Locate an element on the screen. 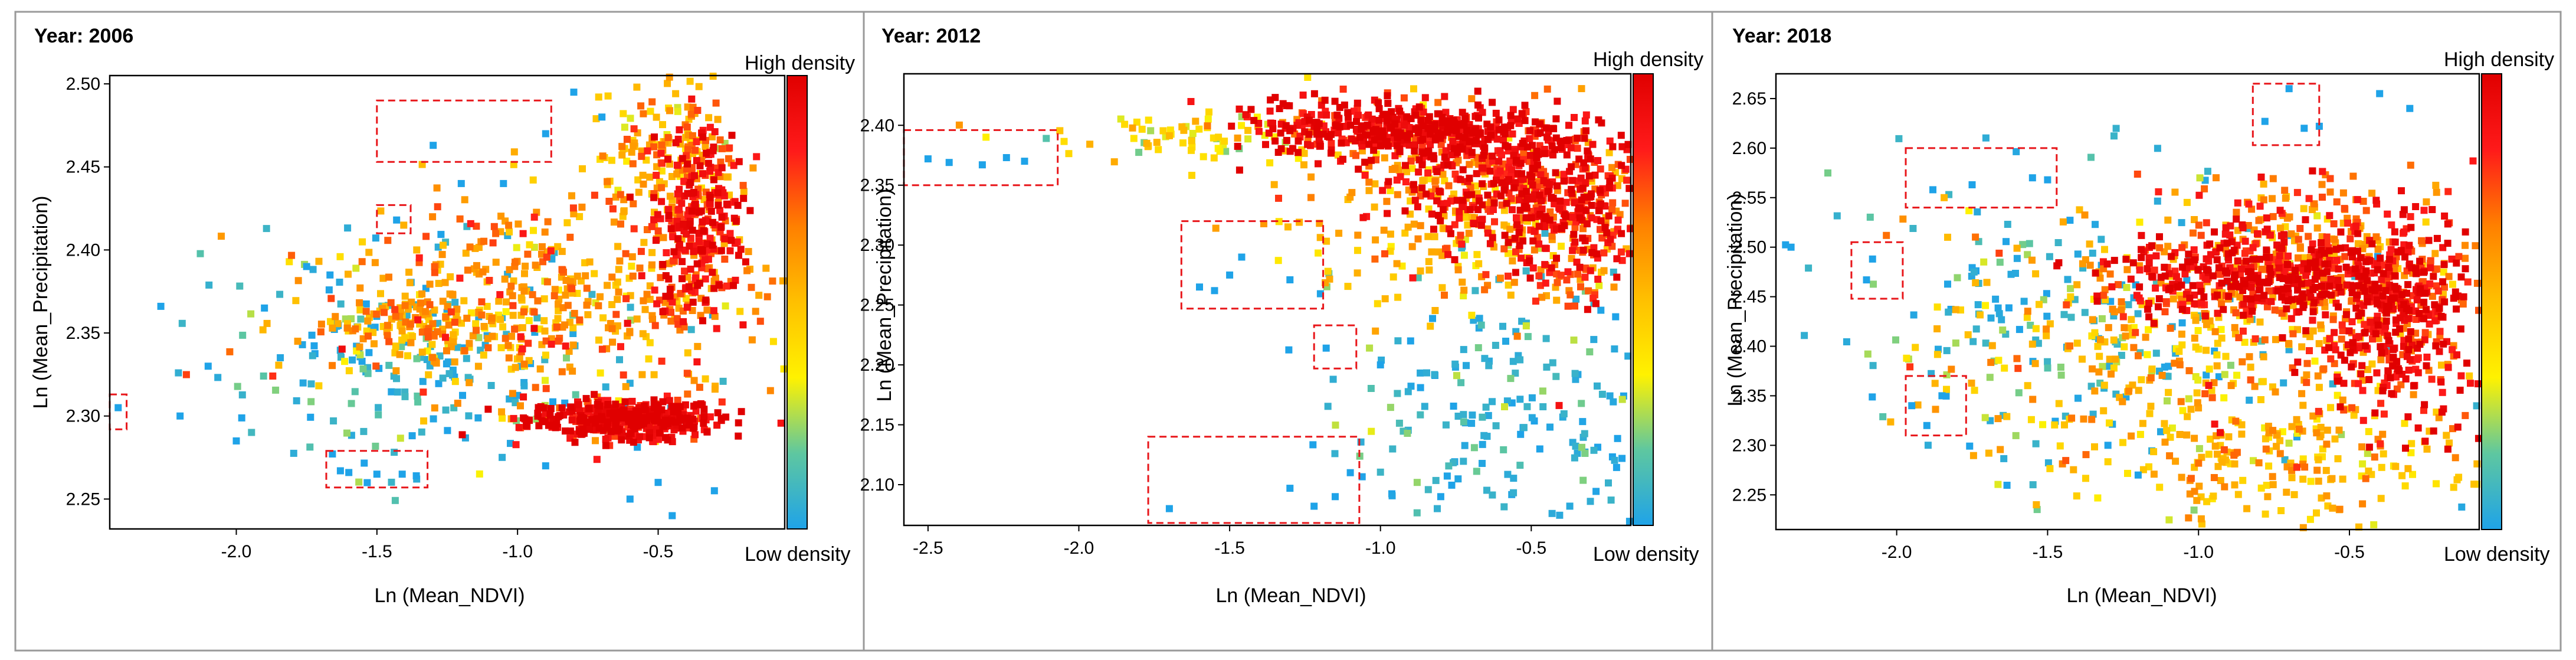 The width and height of the screenshot is (2576, 660). highlight-box is located at coordinates (1252, 265).